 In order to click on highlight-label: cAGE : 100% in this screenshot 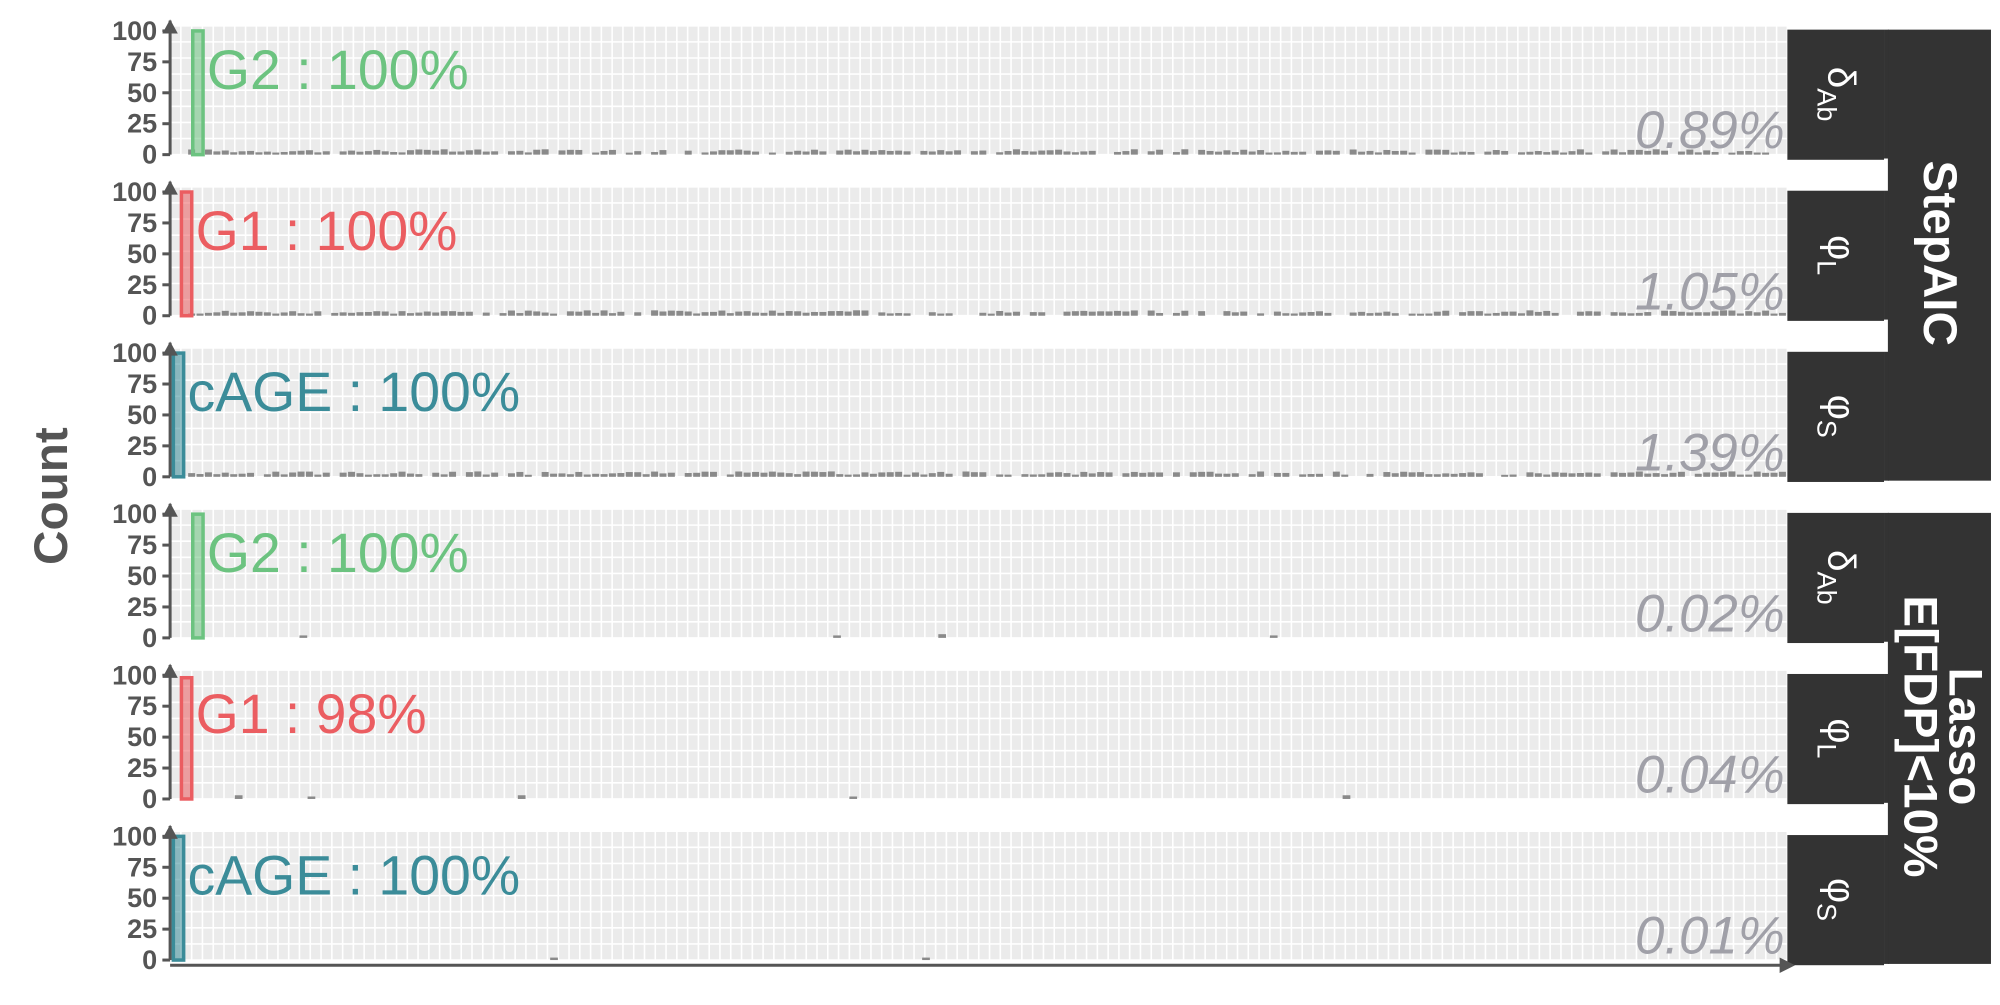, I will do `click(354, 392)`.